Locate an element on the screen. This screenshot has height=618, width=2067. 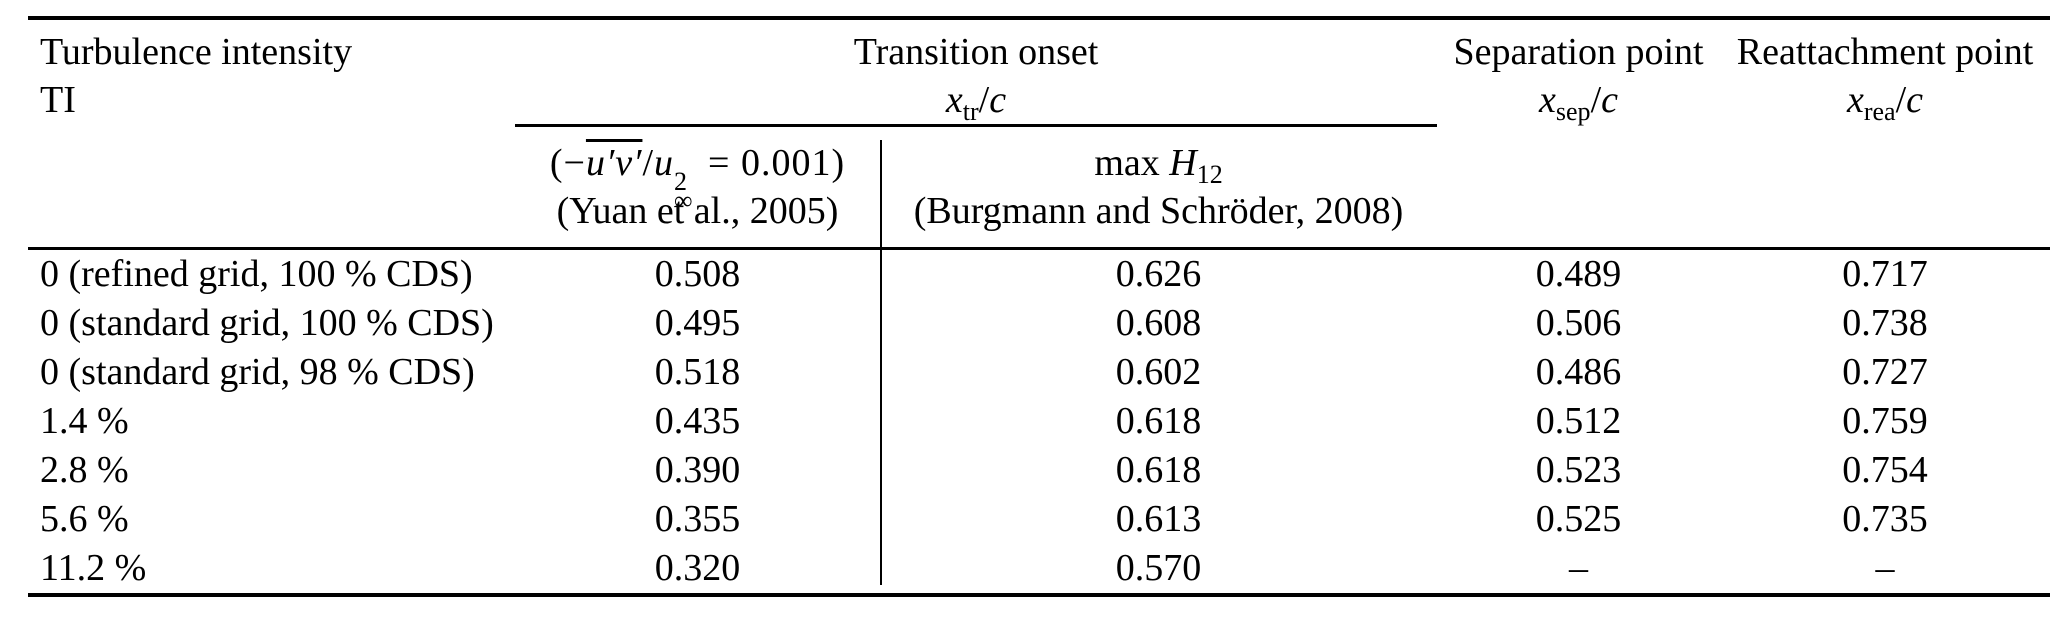
subheader-yuan-criterion: (−u′v′/u 2 ∞ = 0.001) (Yuan et al., 2005) is located at coordinates (697, 187).